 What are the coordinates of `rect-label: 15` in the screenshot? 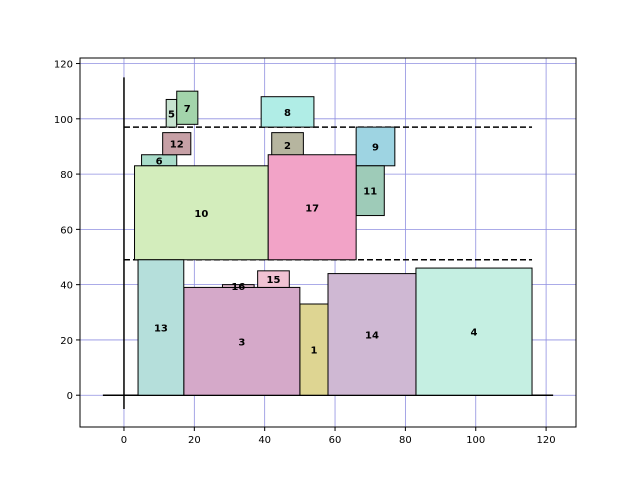 It's located at (274, 280).